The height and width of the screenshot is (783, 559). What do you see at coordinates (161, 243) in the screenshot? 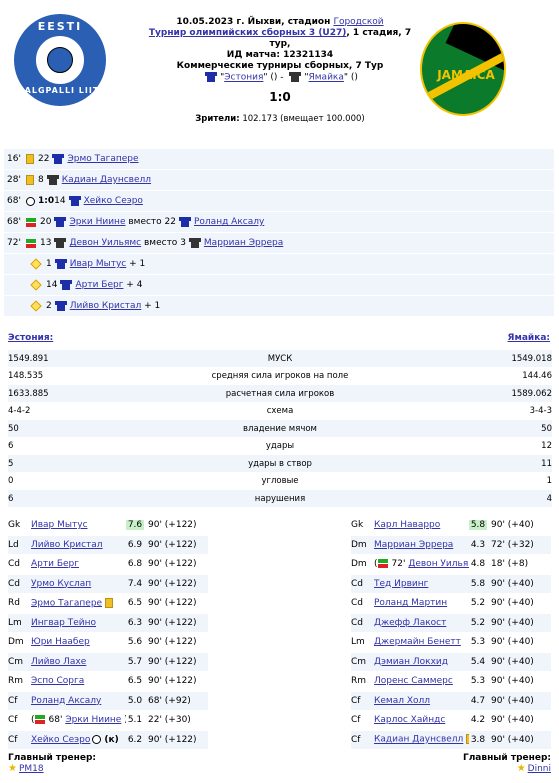
I see `sub-word: вместо` at bounding box center [161, 243].